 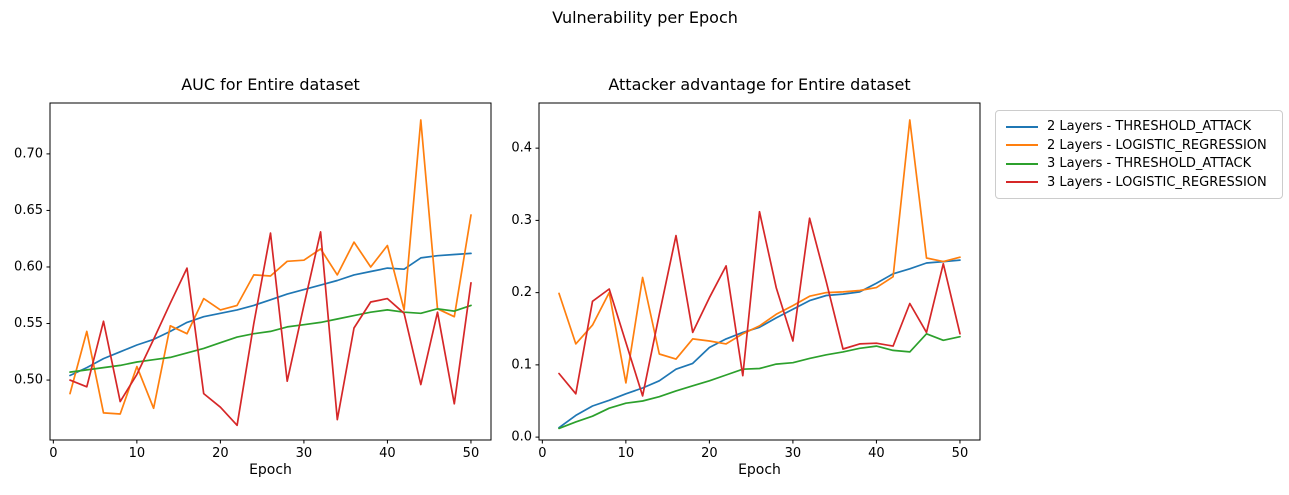 What do you see at coordinates (521, 437) in the screenshot?
I see `y-tick-label: 0.0` at bounding box center [521, 437].